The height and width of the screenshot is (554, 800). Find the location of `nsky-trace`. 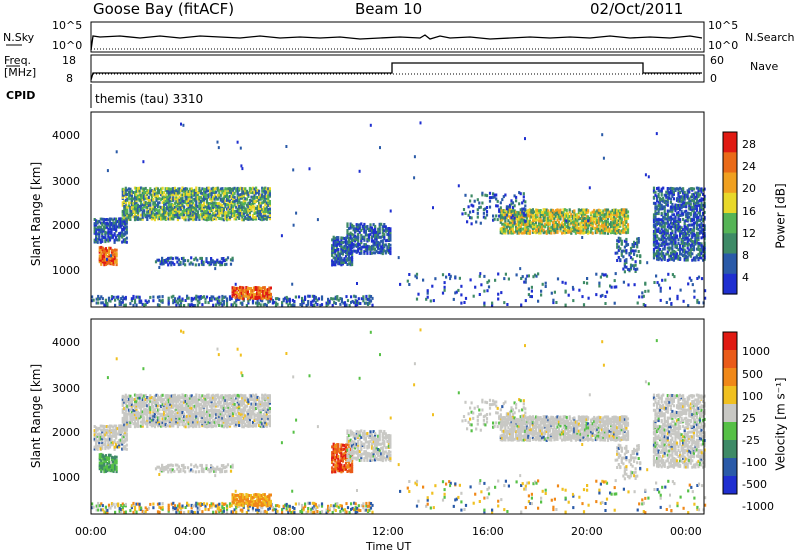

nsky-trace is located at coordinates (396, 42).